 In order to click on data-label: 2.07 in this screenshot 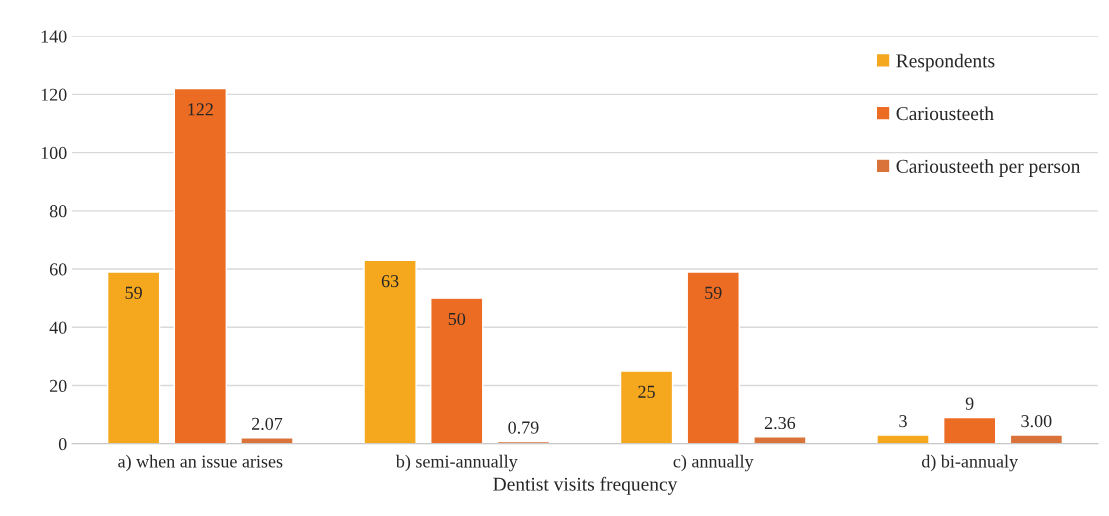, I will do `click(267, 423)`.